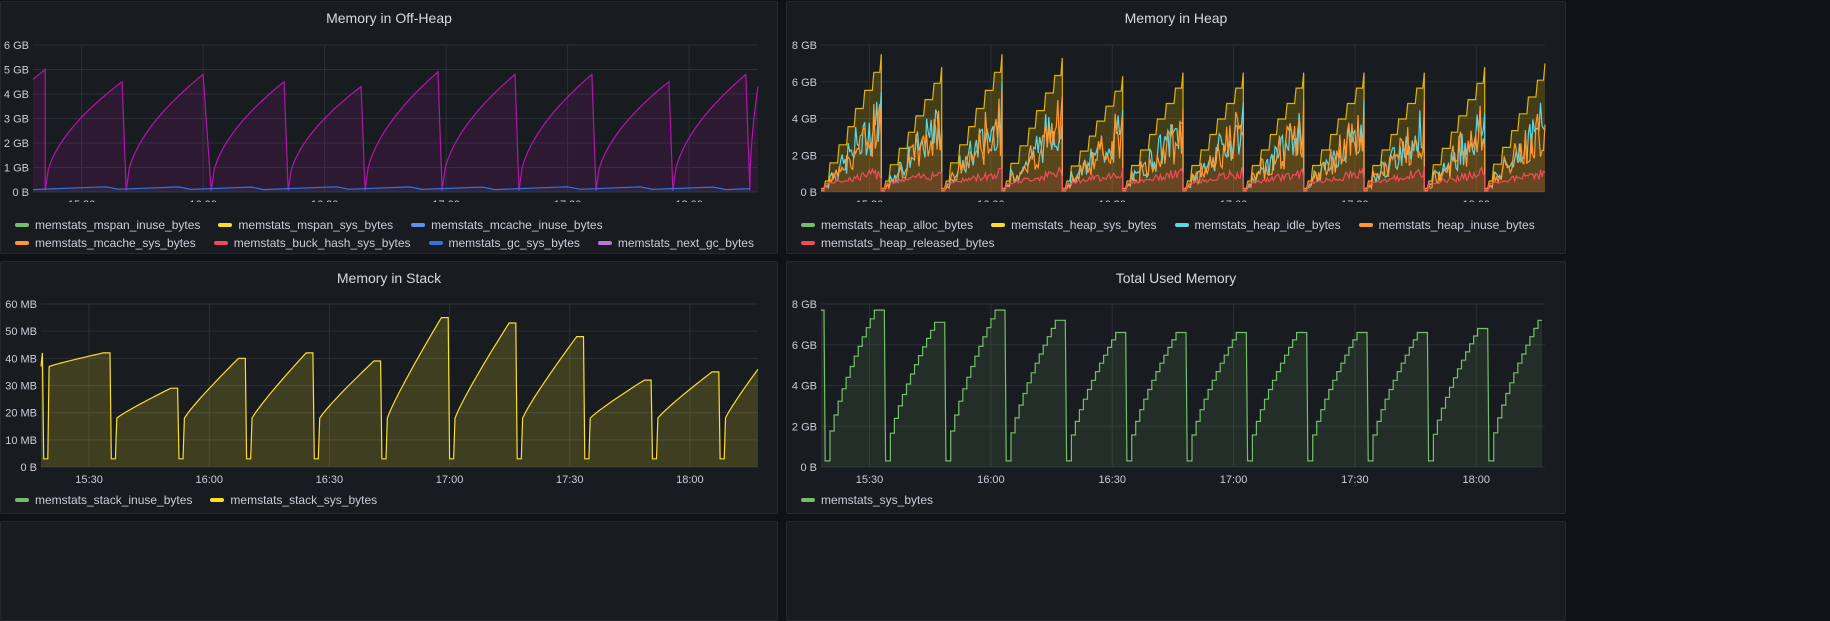 The width and height of the screenshot is (1830, 621). I want to click on series-stack-sys-line, so click(399, 388).